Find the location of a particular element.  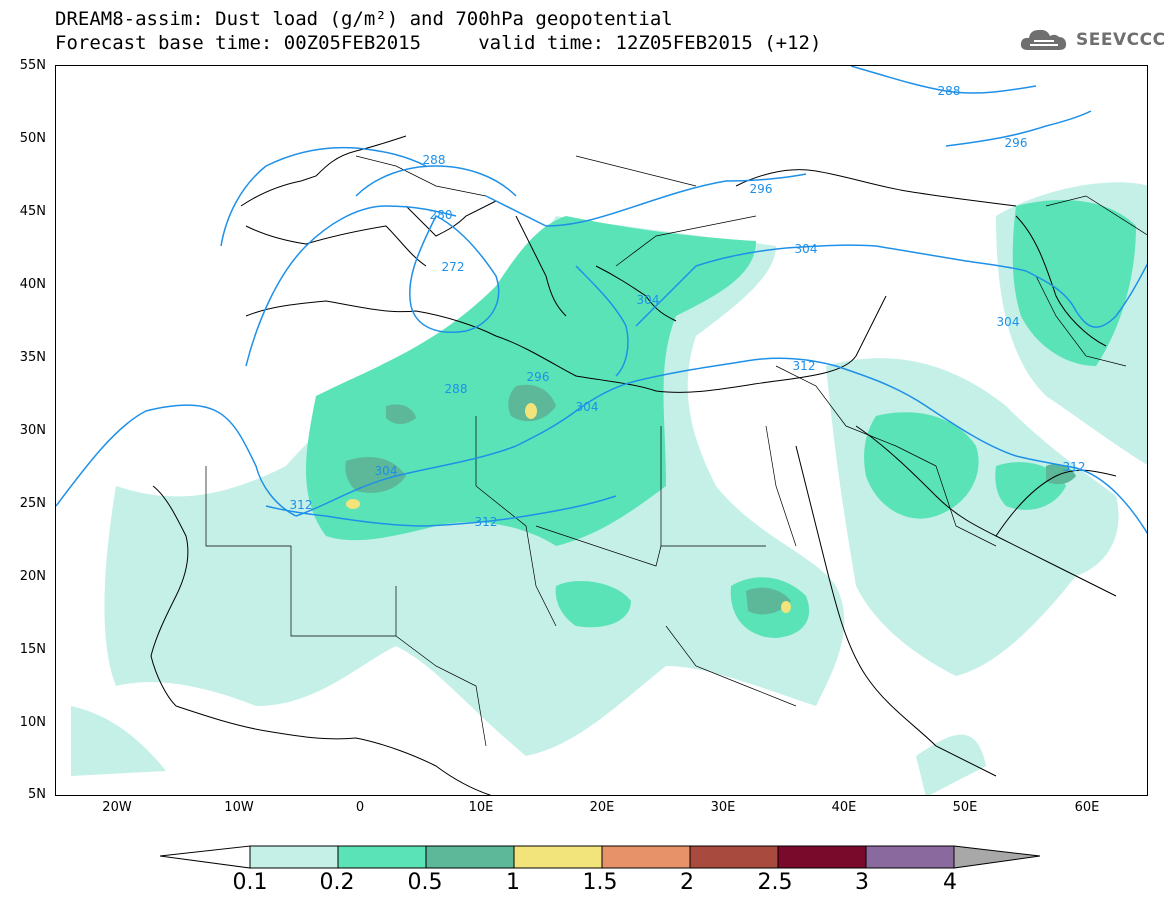

colorbar-label-1: 1 is located at coordinates (513, 882).